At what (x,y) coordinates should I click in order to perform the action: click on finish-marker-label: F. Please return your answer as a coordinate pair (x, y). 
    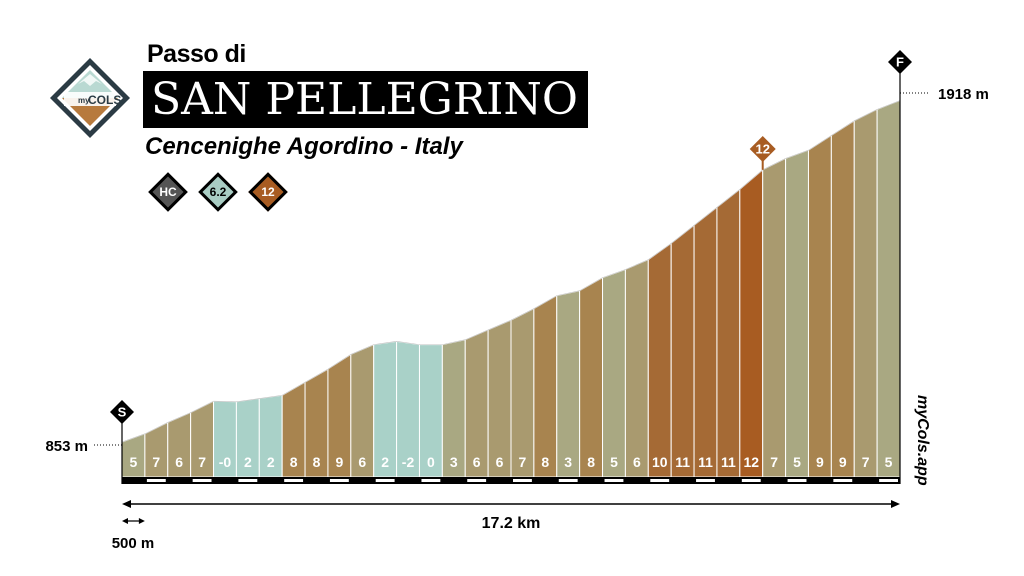
    Looking at the image, I should click on (900, 62).